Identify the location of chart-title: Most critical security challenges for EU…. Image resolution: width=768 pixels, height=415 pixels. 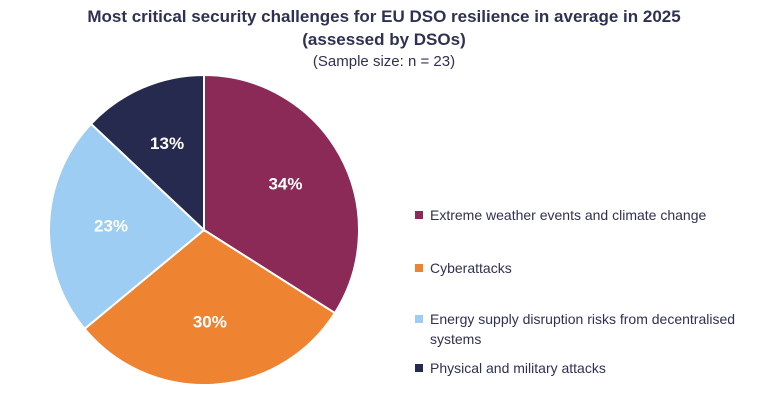
(384, 16).